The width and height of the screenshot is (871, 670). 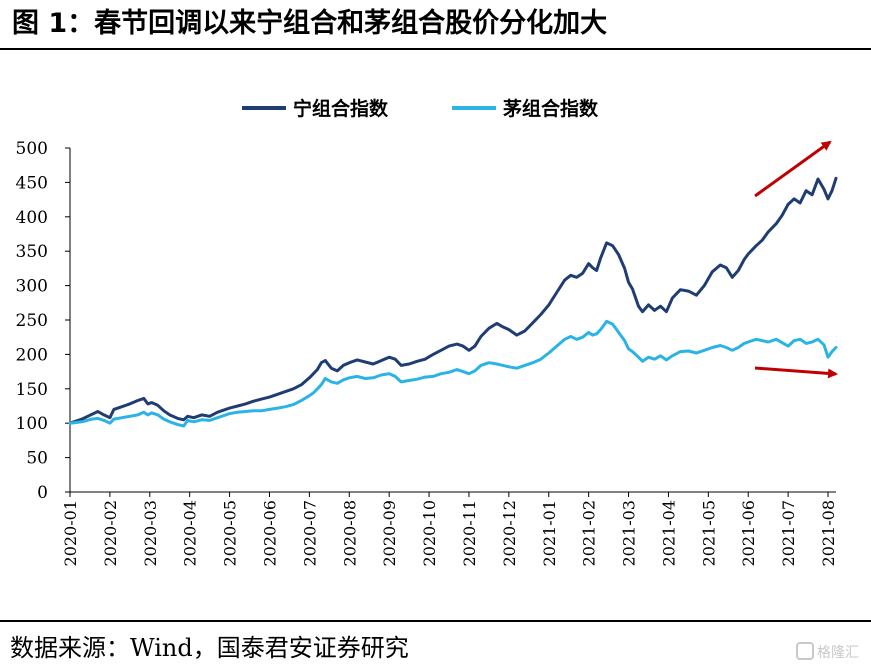 I want to click on watermark: 格隆汇, so click(x=827, y=652).